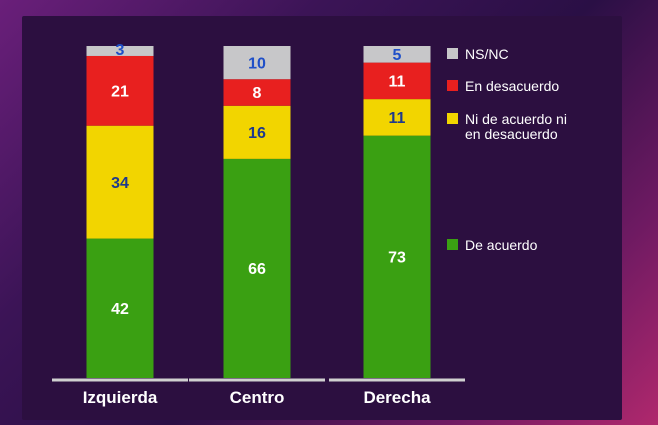  What do you see at coordinates (516, 126) in the screenshot?
I see `legend-label-ni-de-acuerdo-ni-en-desacuerdo: Ni de acuerdo ni en desacuerdo` at bounding box center [516, 126].